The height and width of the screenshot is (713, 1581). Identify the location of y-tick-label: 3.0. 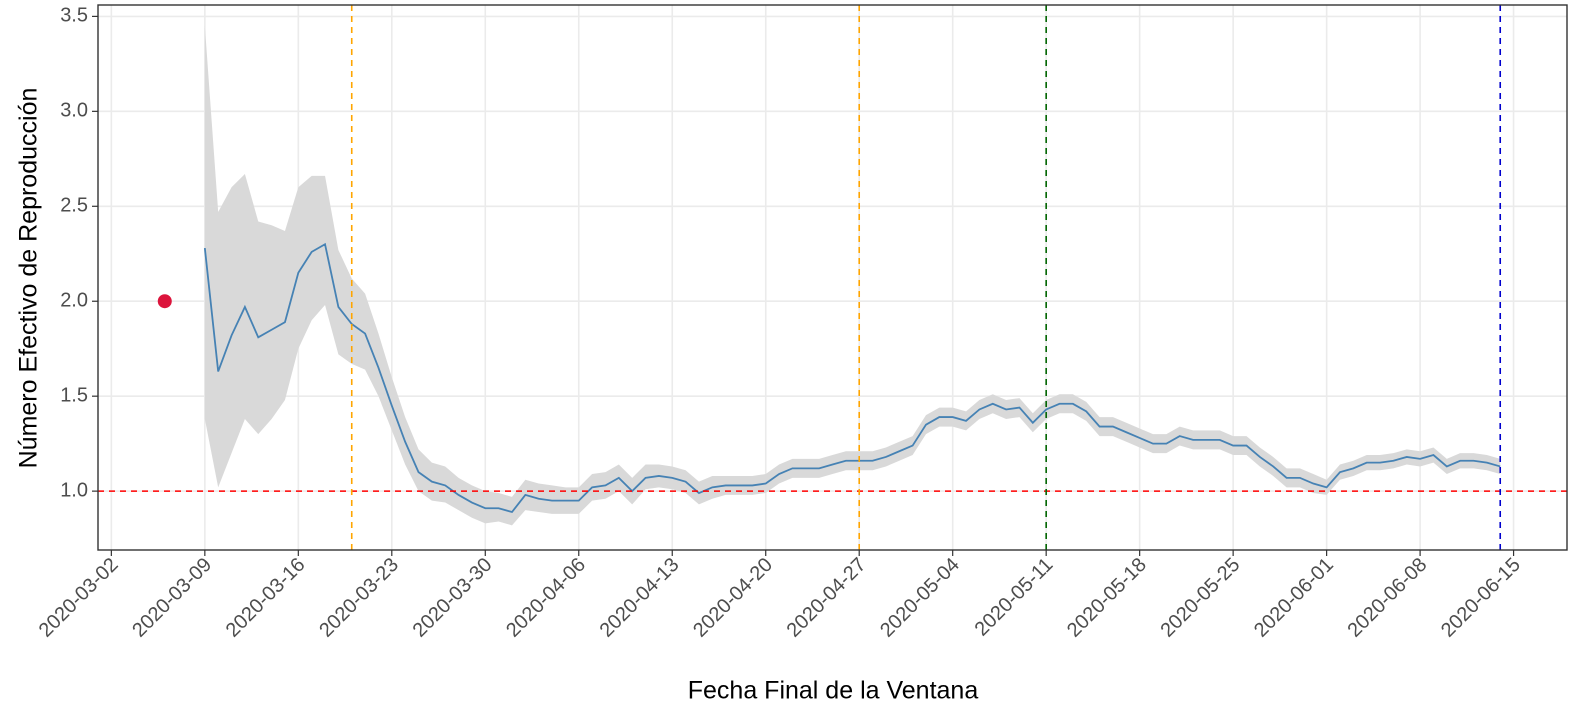
(74, 111).